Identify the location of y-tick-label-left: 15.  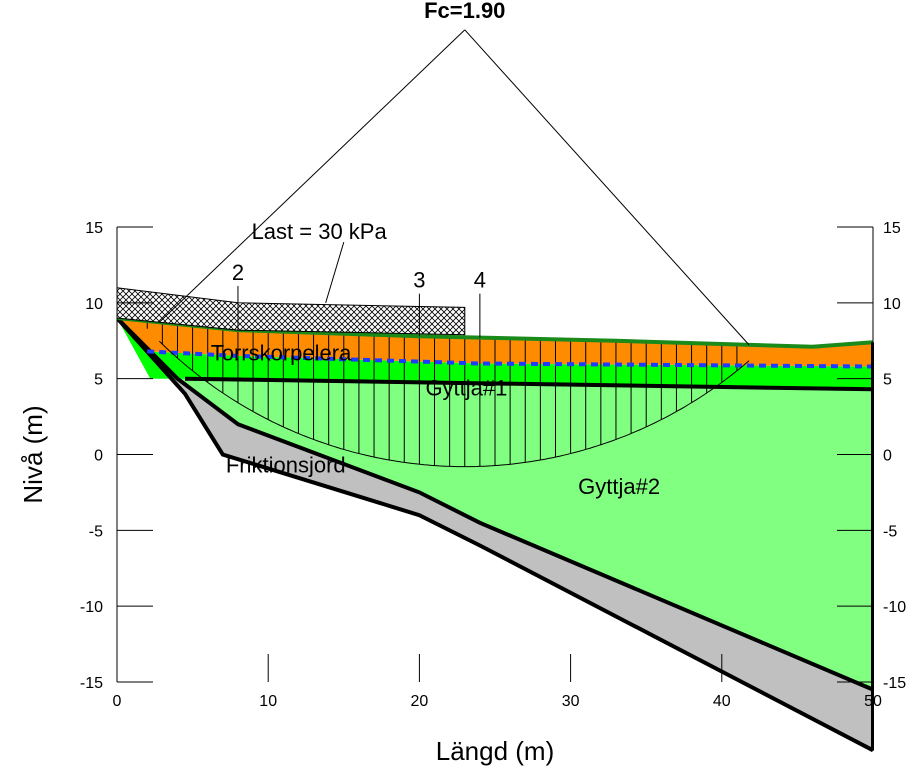
(94, 228).